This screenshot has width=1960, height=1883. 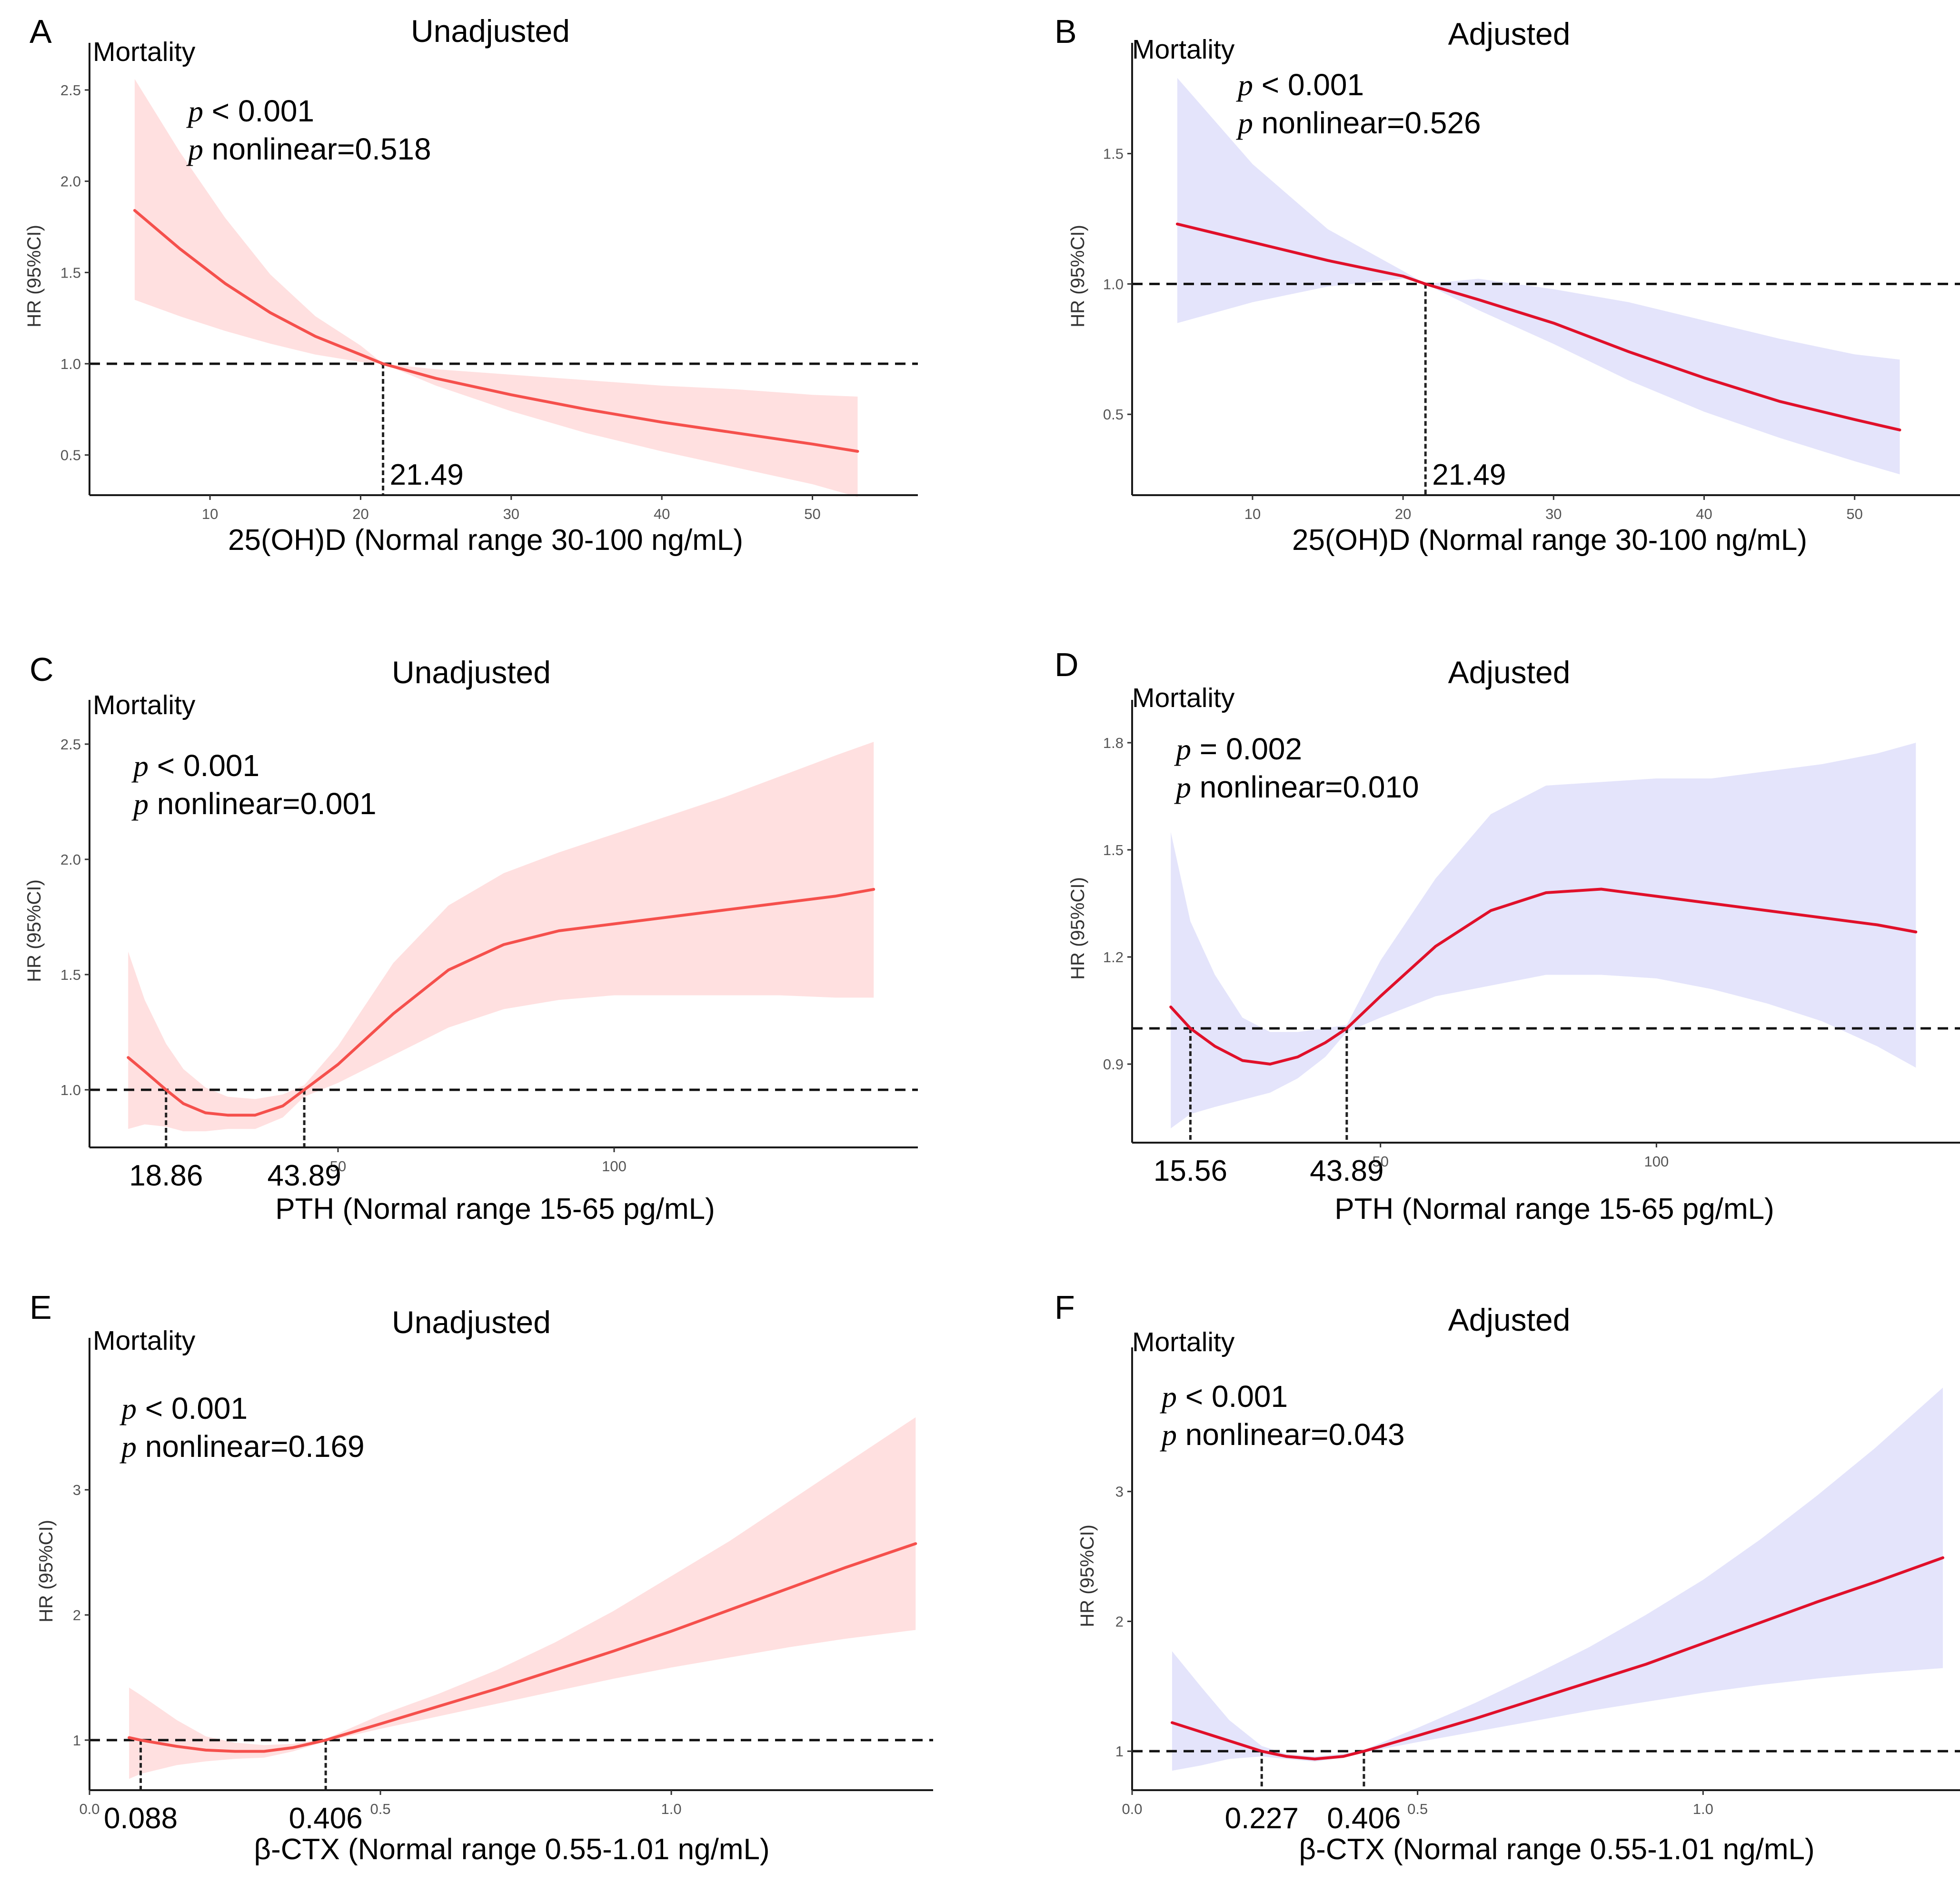 What do you see at coordinates (42, 669) in the screenshot?
I see `panel-letter: C` at bounding box center [42, 669].